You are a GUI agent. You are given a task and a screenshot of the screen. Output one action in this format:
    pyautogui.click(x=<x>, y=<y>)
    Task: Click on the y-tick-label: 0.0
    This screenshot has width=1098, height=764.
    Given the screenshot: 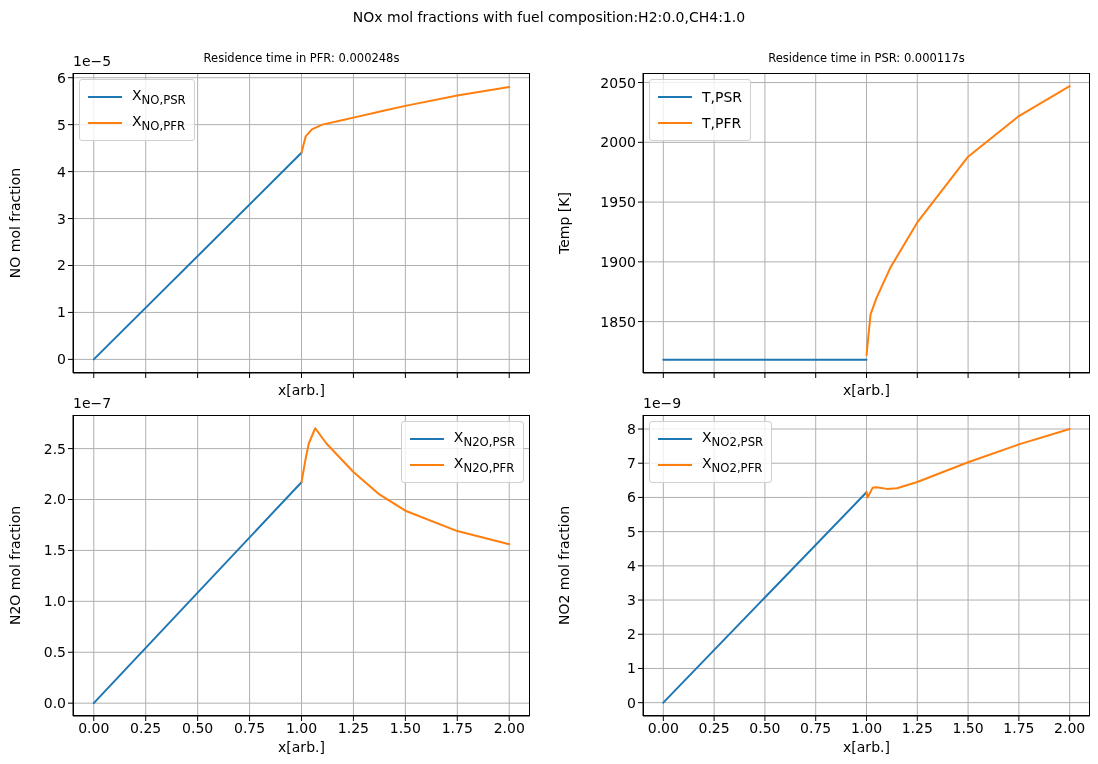 What is the action you would take?
    pyautogui.click(x=54, y=703)
    